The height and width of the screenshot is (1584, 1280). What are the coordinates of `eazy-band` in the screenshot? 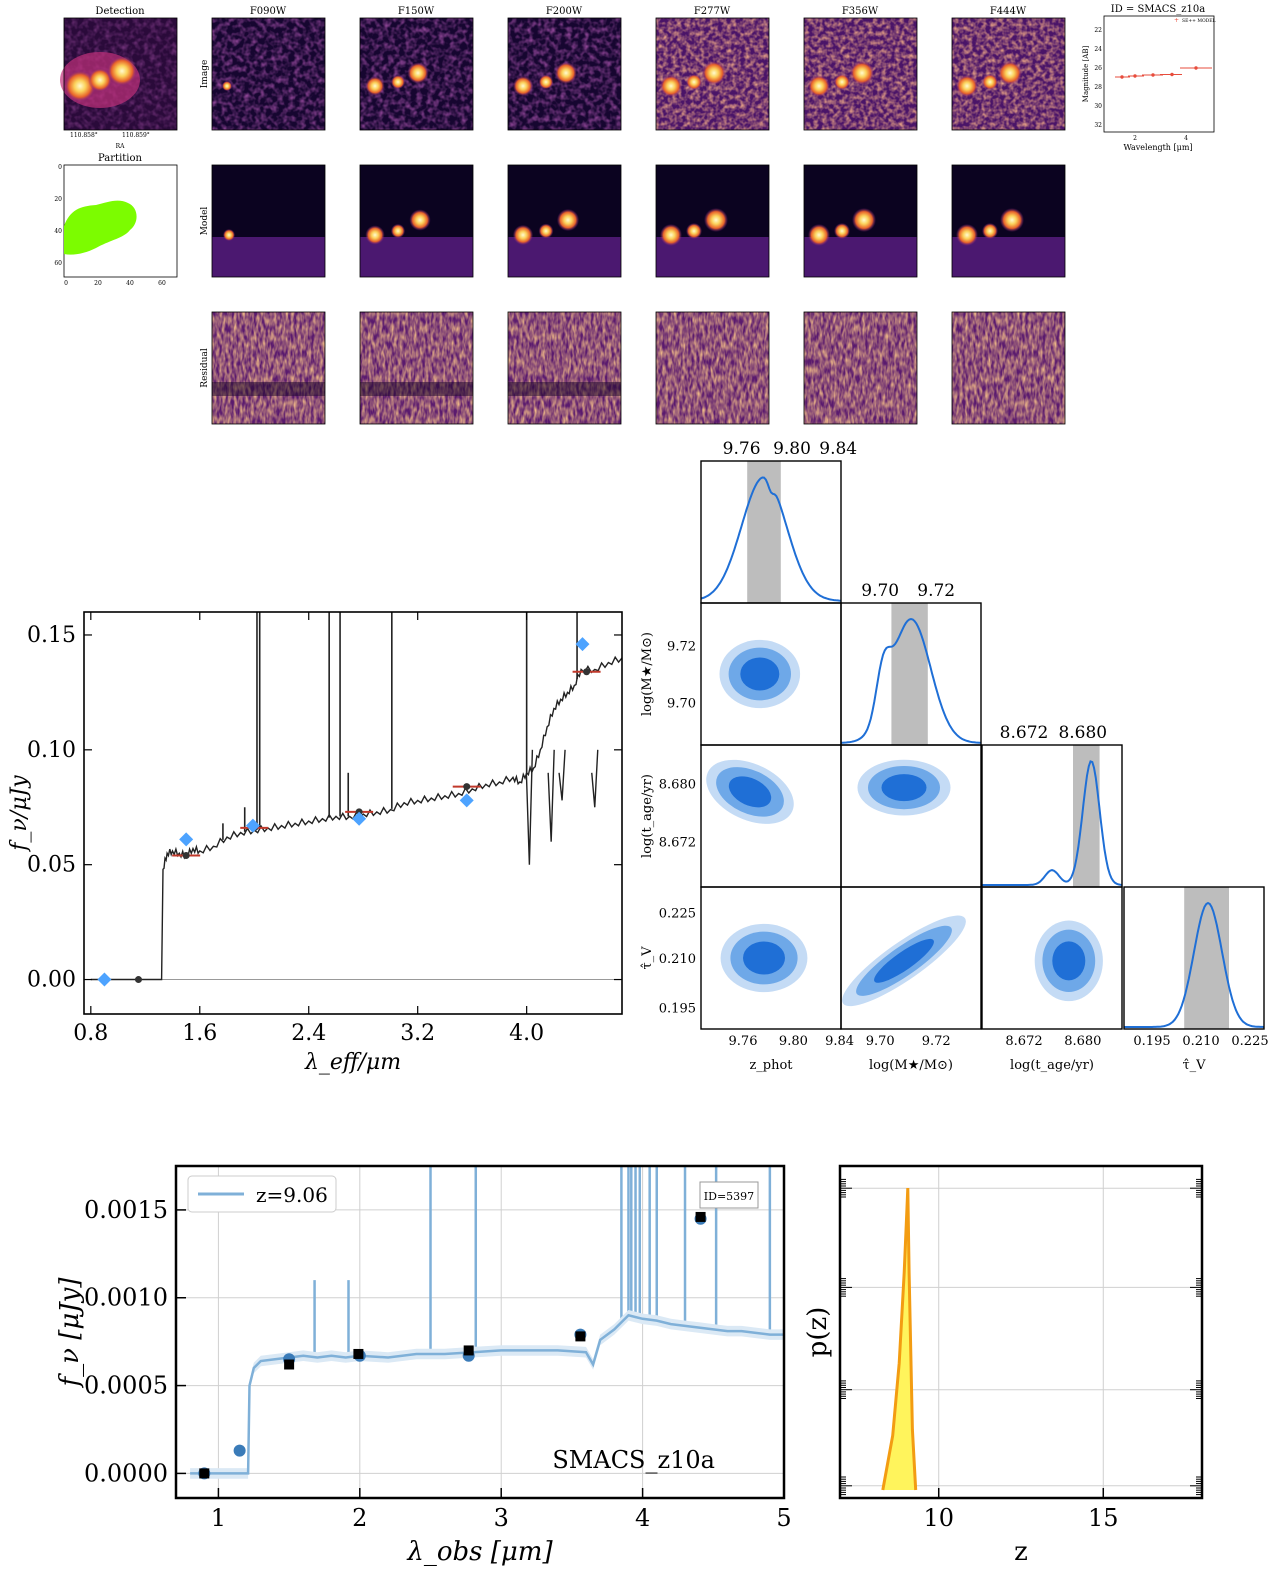 It's located at (487, 1394).